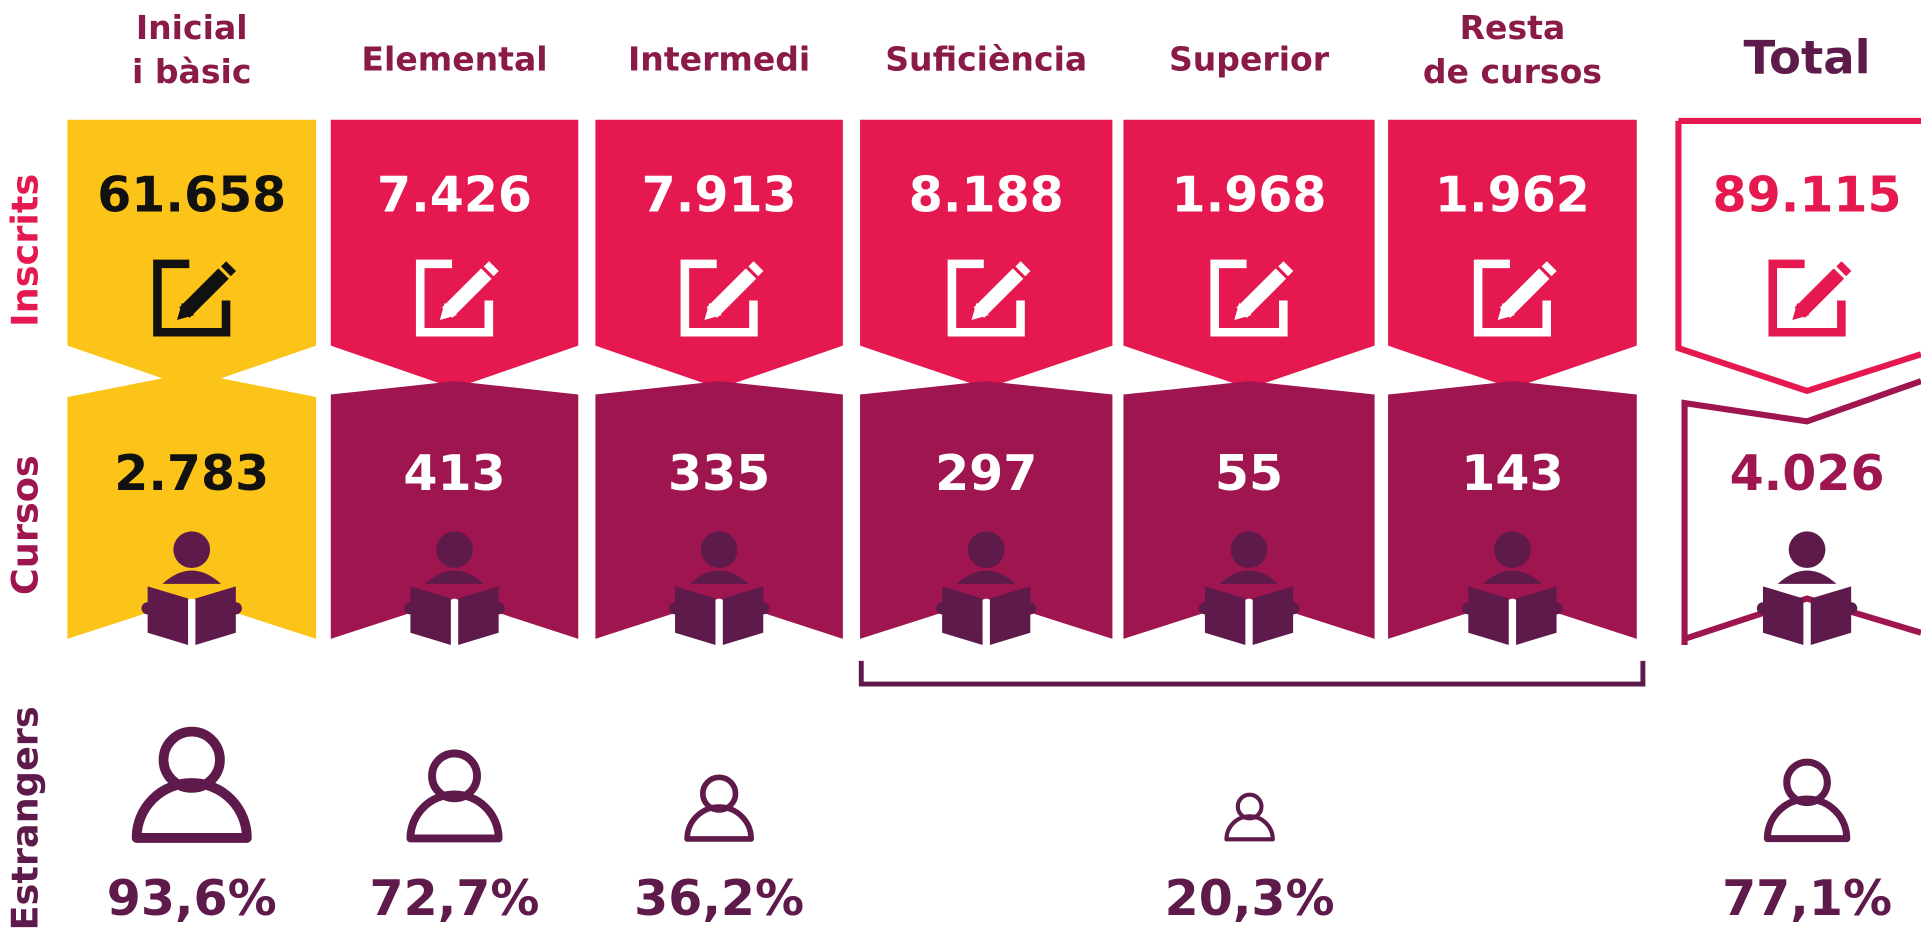 The image size is (1921, 932). I want to click on row-label: Estrangers, so click(24, 818).